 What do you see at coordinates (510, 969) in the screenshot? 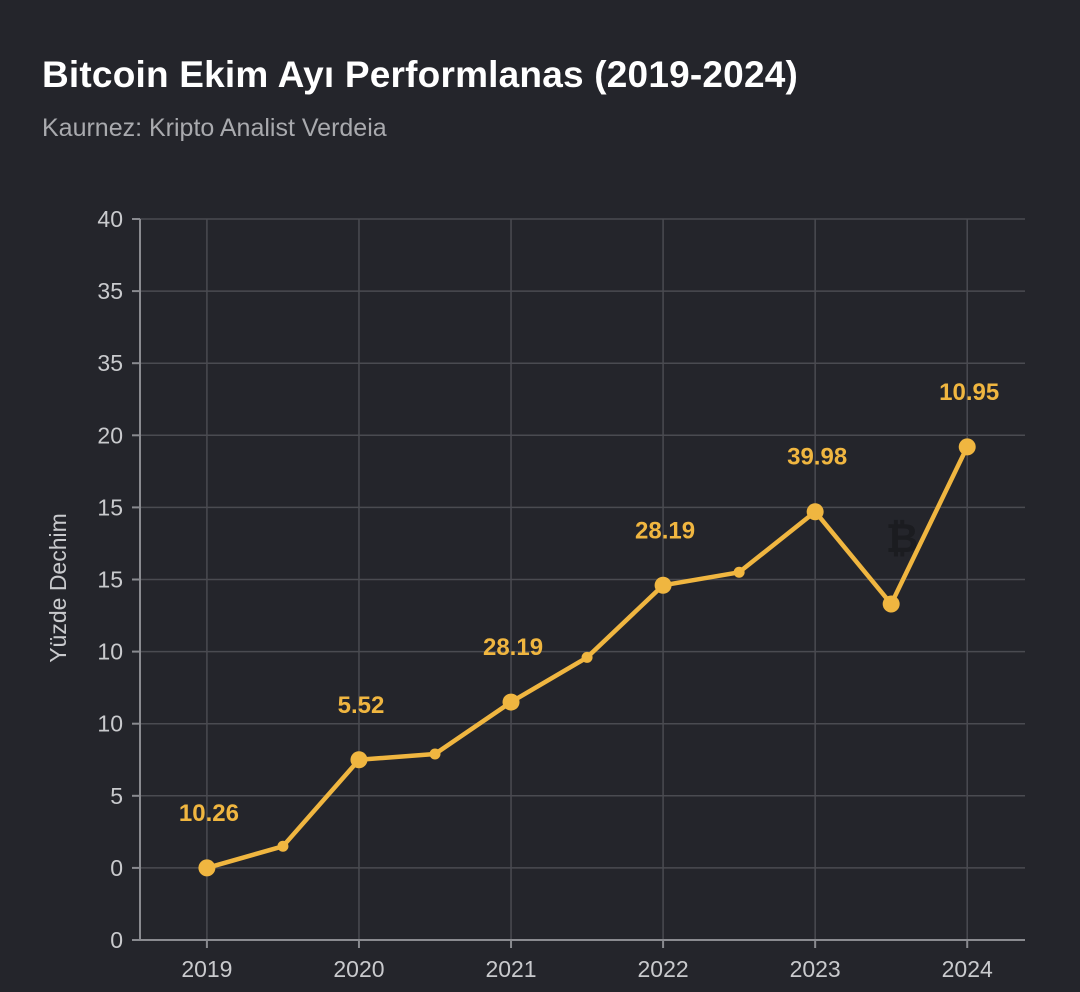
I see `x-tick-label: 2021` at bounding box center [510, 969].